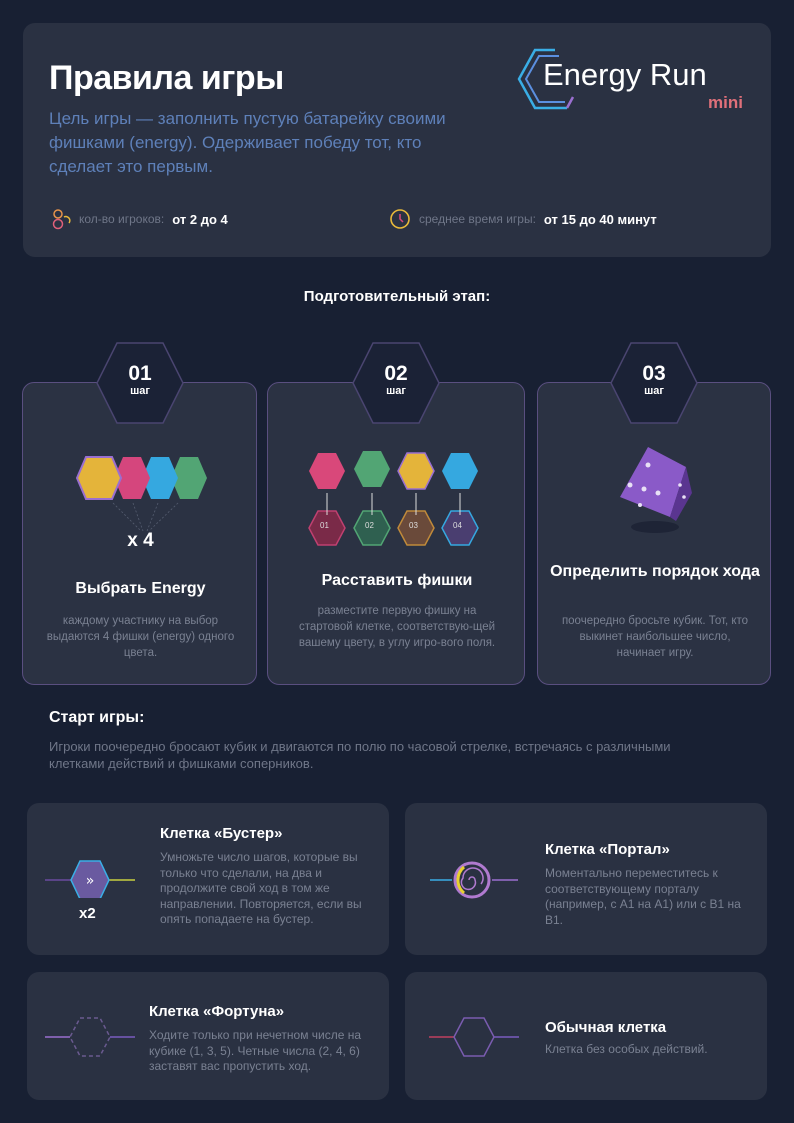  I want to click on logo-hex-icon, so click(546, 79).